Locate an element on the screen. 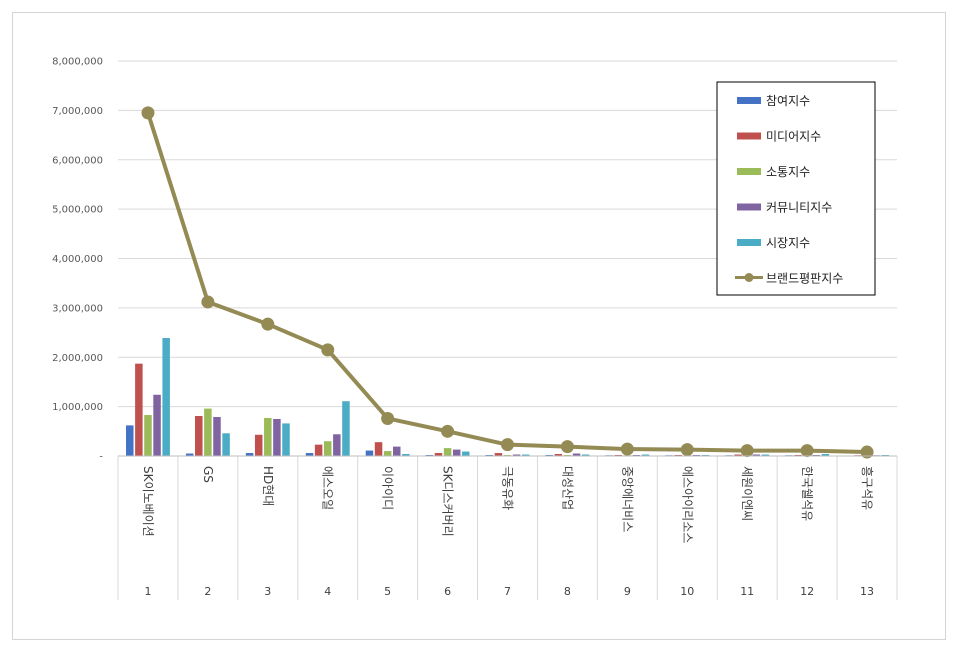  category-rank: 7 is located at coordinates (507, 591).